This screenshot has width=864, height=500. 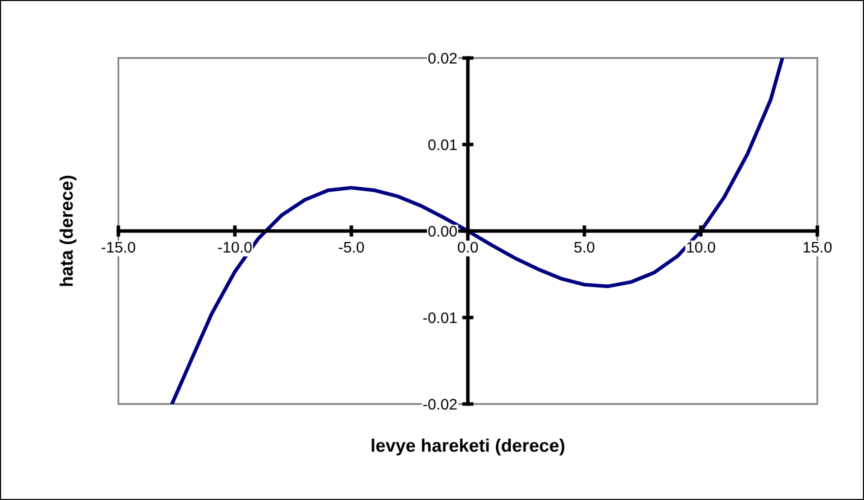 What do you see at coordinates (119, 247) in the screenshot?
I see `x-tick-label: -15.0` at bounding box center [119, 247].